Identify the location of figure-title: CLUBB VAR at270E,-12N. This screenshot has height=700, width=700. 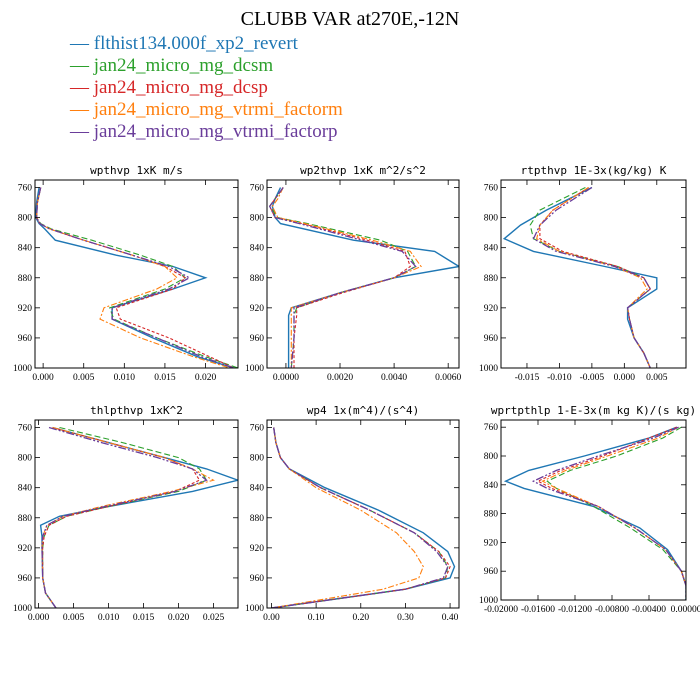
(350, 19).